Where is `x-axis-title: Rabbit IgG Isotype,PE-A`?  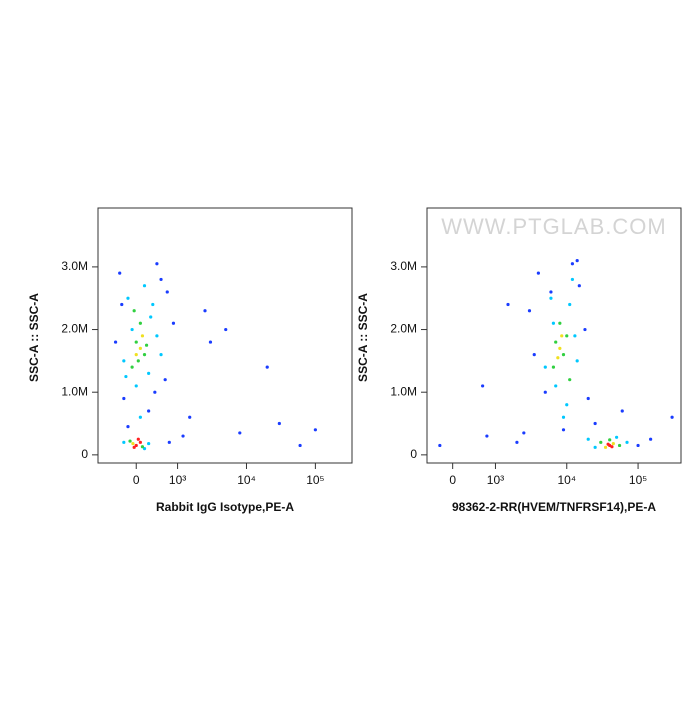
x-axis-title: Rabbit IgG Isotype,PE-A is located at coordinates (225, 507).